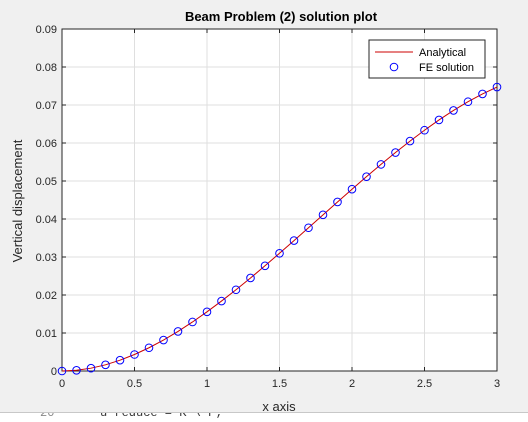 Image resolution: width=528 pixels, height=422 pixels. What do you see at coordinates (134, 384) in the screenshot?
I see `x-tick-label: 0.5` at bounding box center [134, 384].